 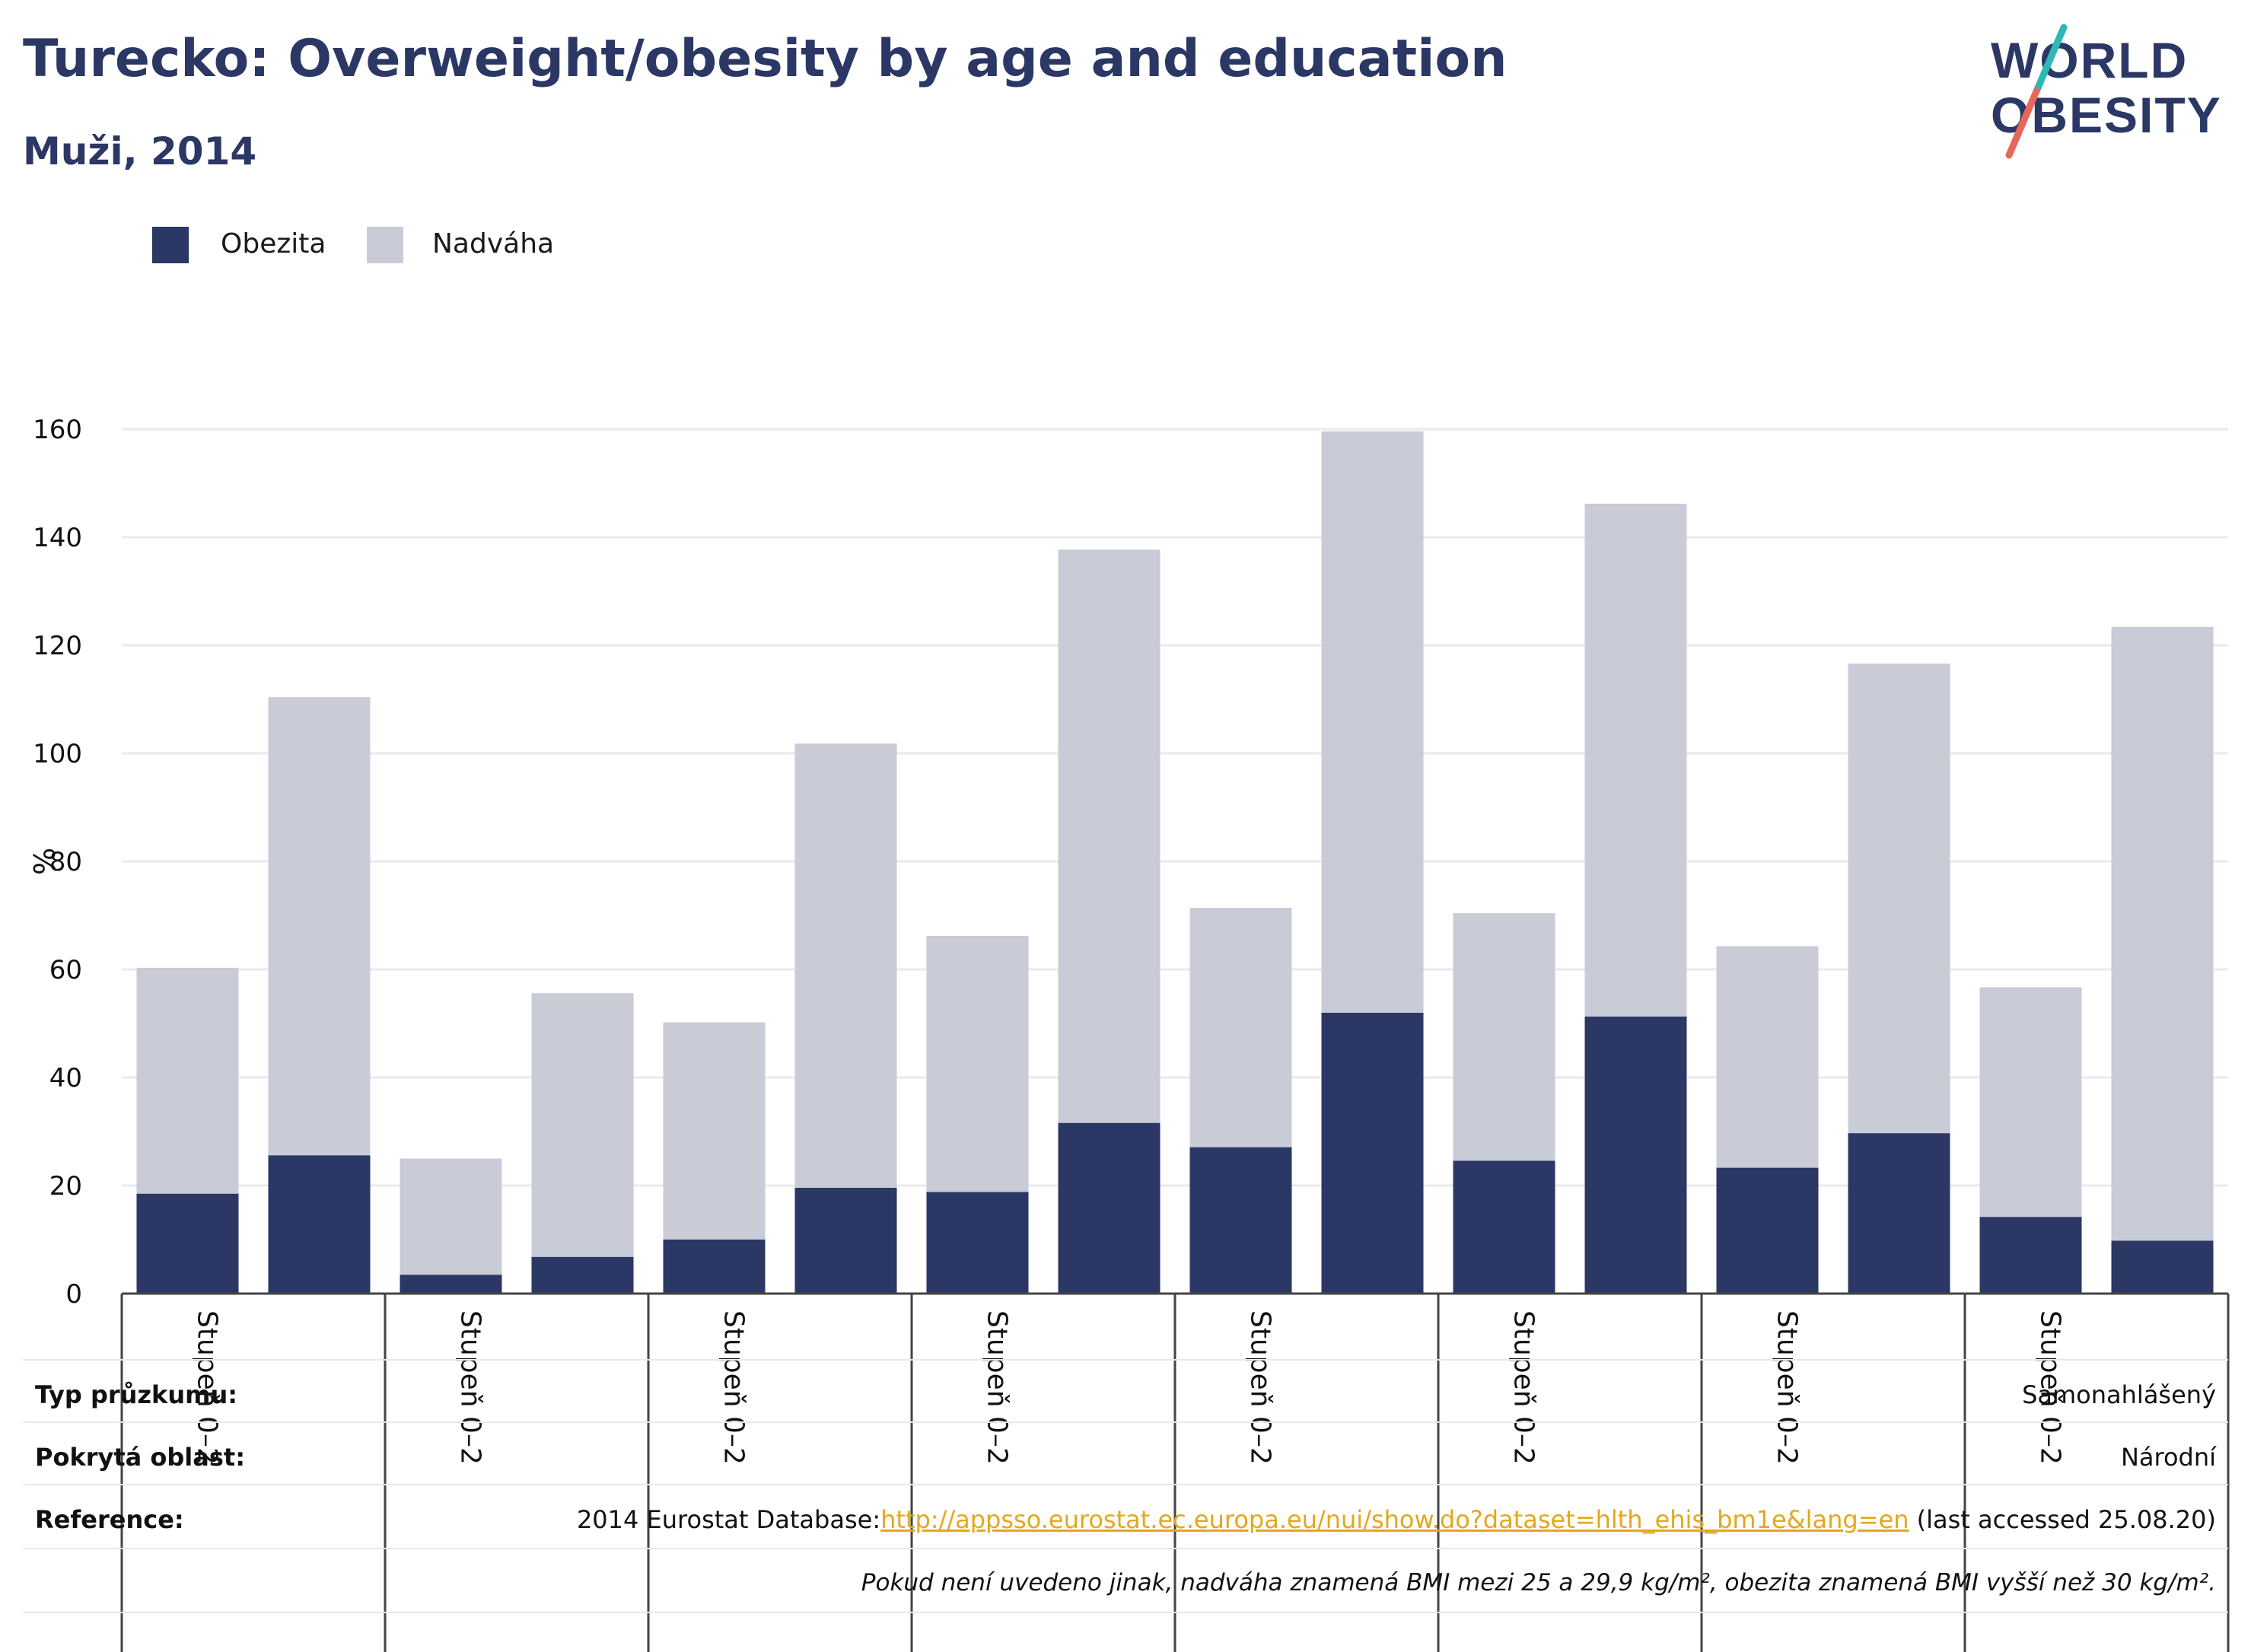 I want to click on info-label-survey-type: Typ průzkumu:, so click(x=136, y=1394).